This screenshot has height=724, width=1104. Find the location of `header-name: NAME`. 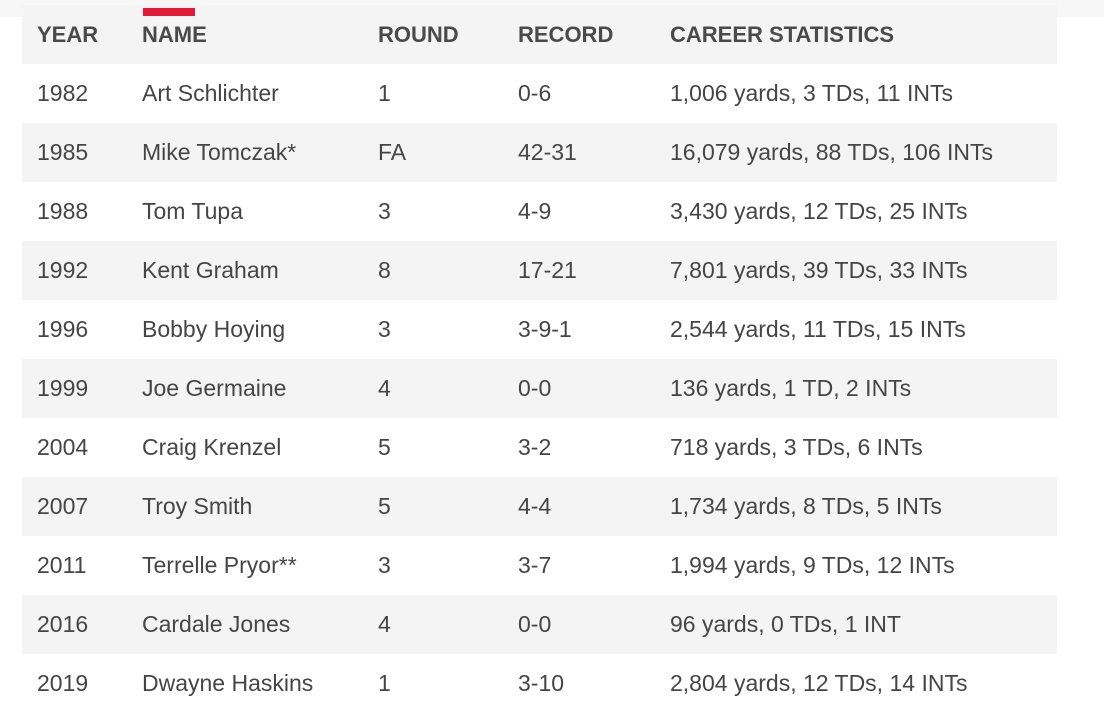

header-name: NAME is located at coordinates (174, 34).